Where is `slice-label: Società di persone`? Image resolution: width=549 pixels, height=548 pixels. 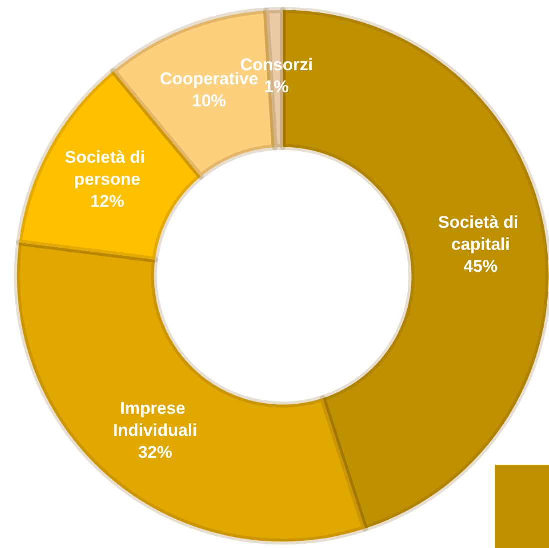
slice-label: Società di persone is located at coordinates (107, 169).